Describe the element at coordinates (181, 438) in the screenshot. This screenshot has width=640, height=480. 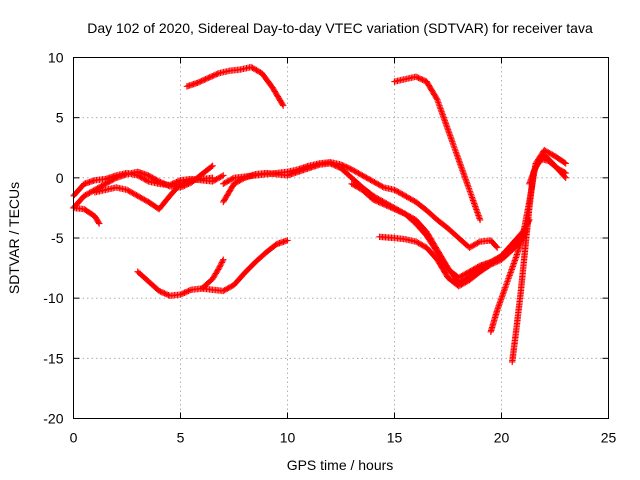
I see `x-tick-label: 5` at that location.